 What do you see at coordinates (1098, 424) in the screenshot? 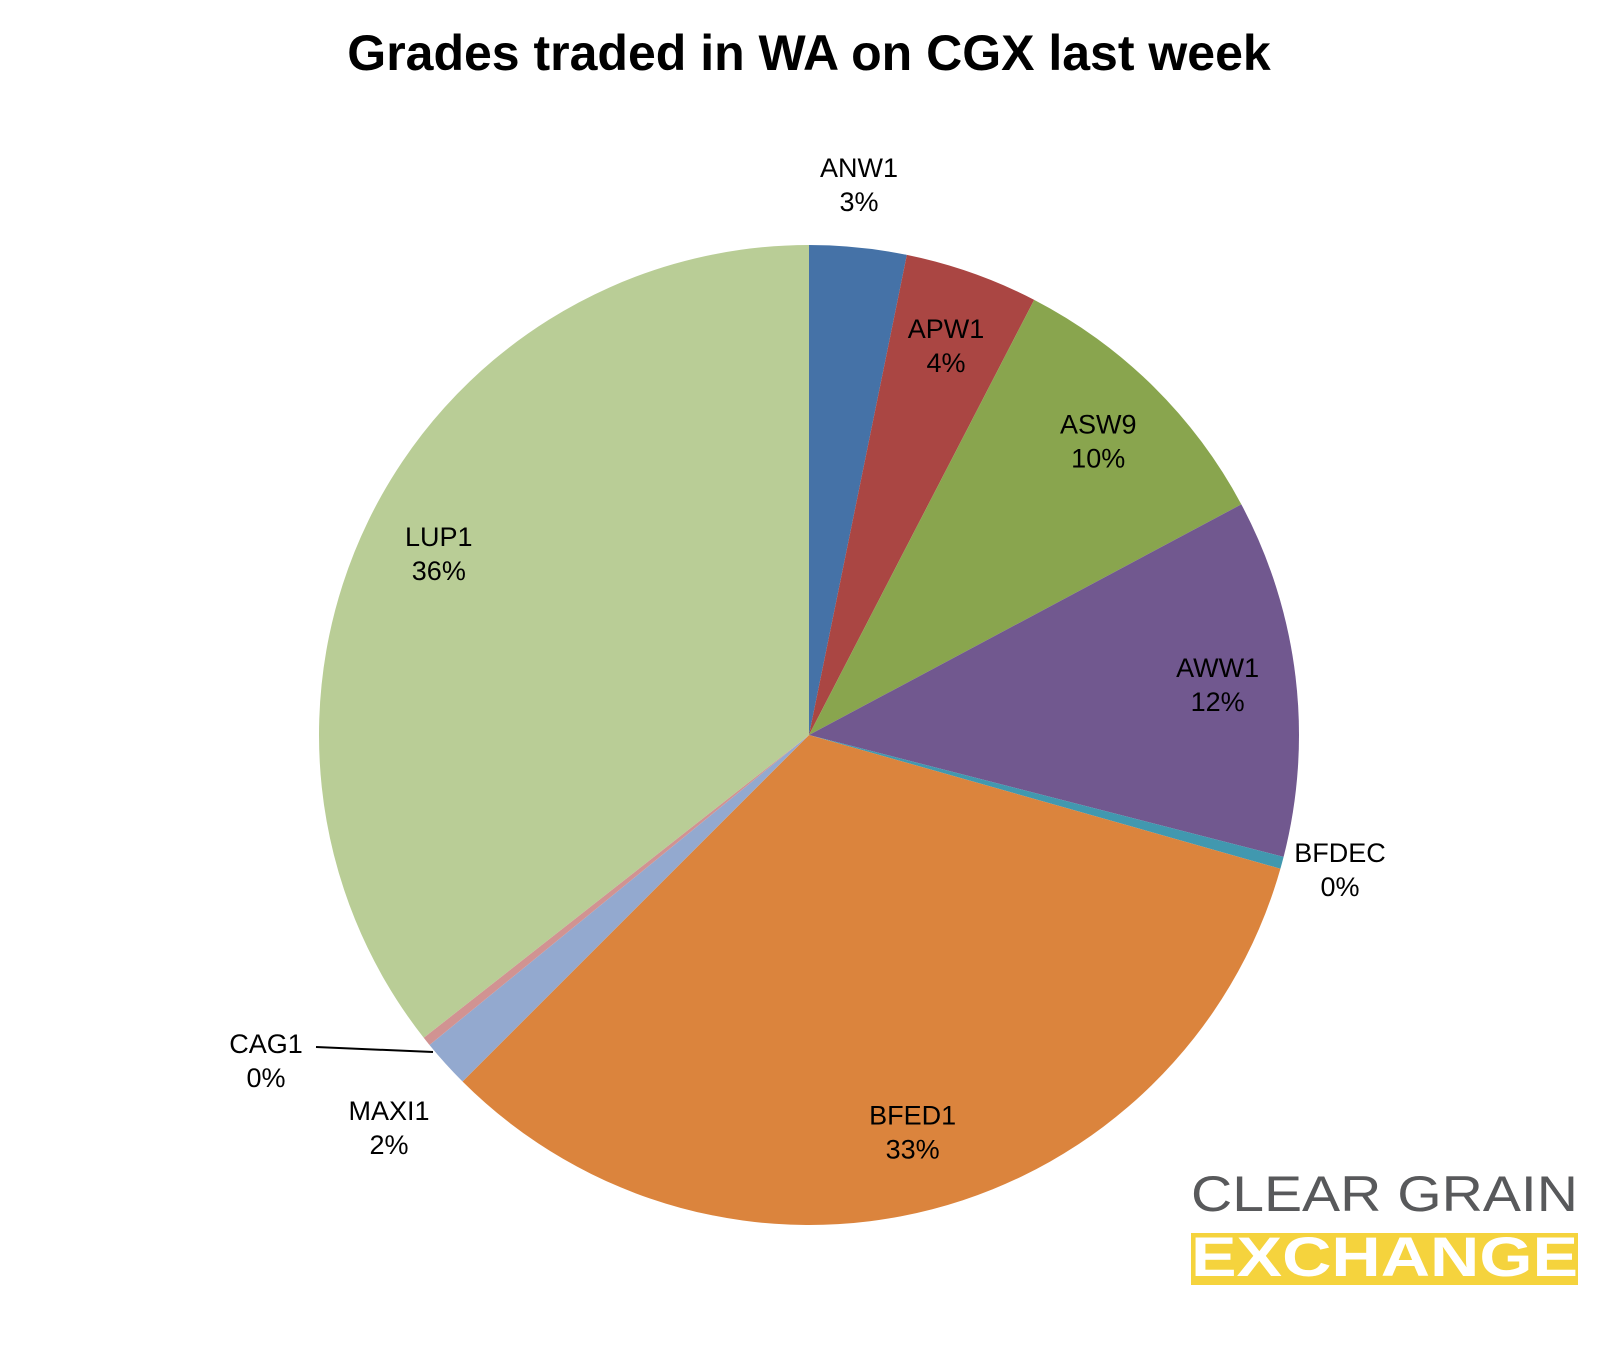
I see `slice-label: ASW9` at bounding box center [1098, 424].